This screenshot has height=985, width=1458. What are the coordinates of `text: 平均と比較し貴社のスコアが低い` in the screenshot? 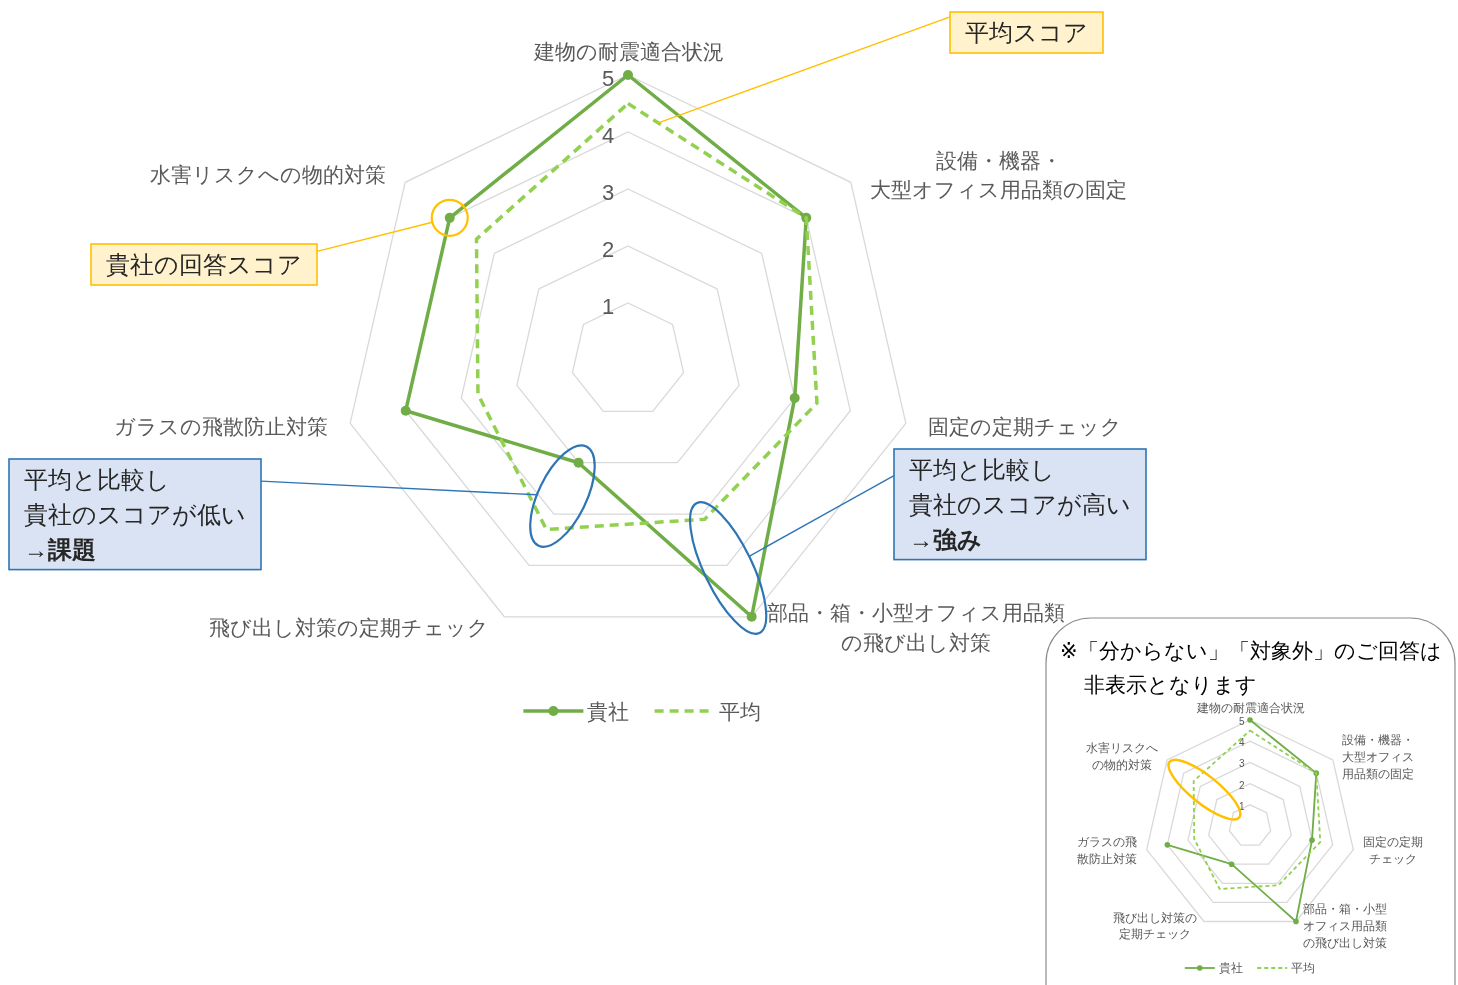 It's located at (135, 497).